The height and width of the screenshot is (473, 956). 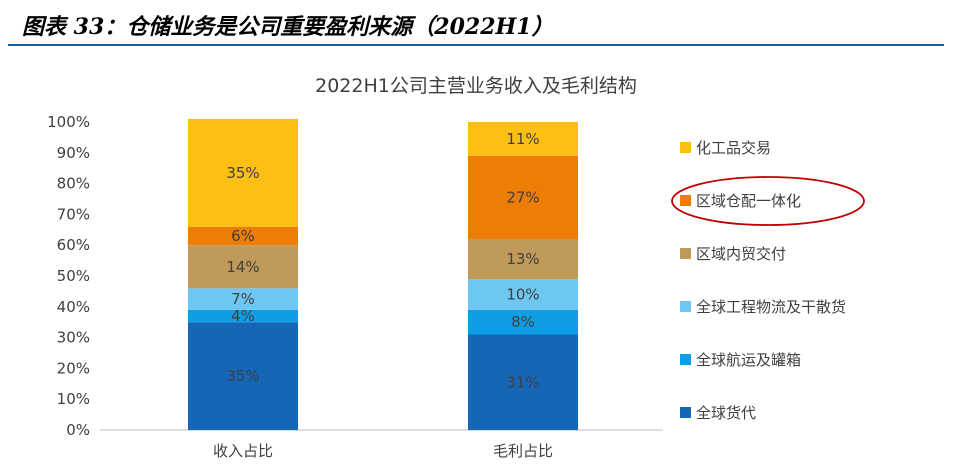 I want to click on chart-title: 2022H1公司主营业务收入及毛利结构, so click(x=476, y=86).